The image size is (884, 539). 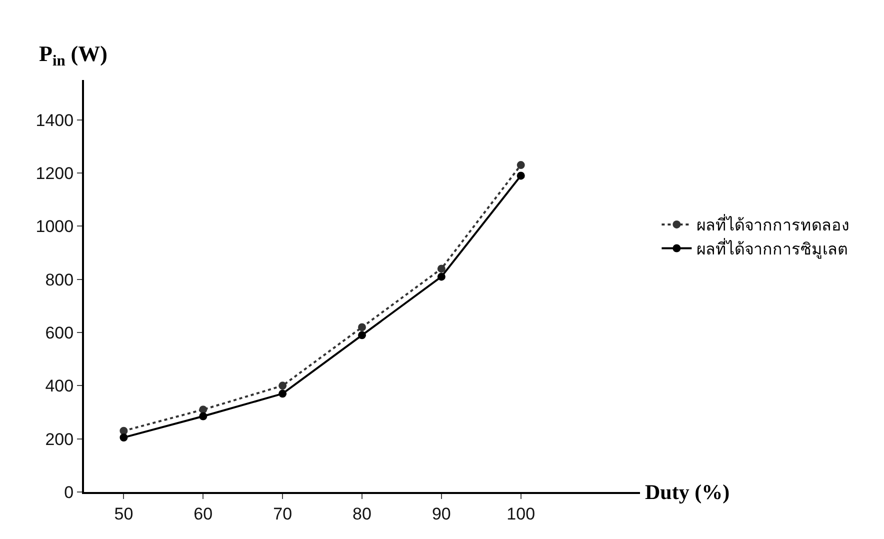 What do you see at coordinates (55, 173) in the screenshot?
I see `y-tick-label: 1200` at bounding box center [55, 173].